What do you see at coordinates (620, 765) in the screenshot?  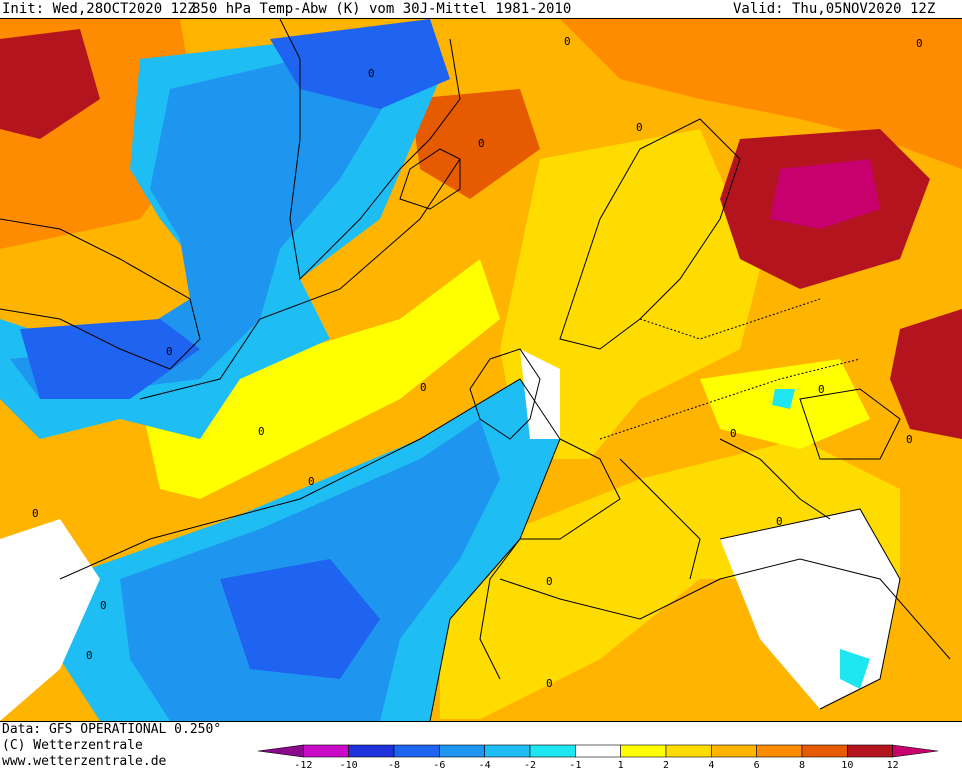 I see `legend-tick-label: 1` at bounding box center [620, 765].